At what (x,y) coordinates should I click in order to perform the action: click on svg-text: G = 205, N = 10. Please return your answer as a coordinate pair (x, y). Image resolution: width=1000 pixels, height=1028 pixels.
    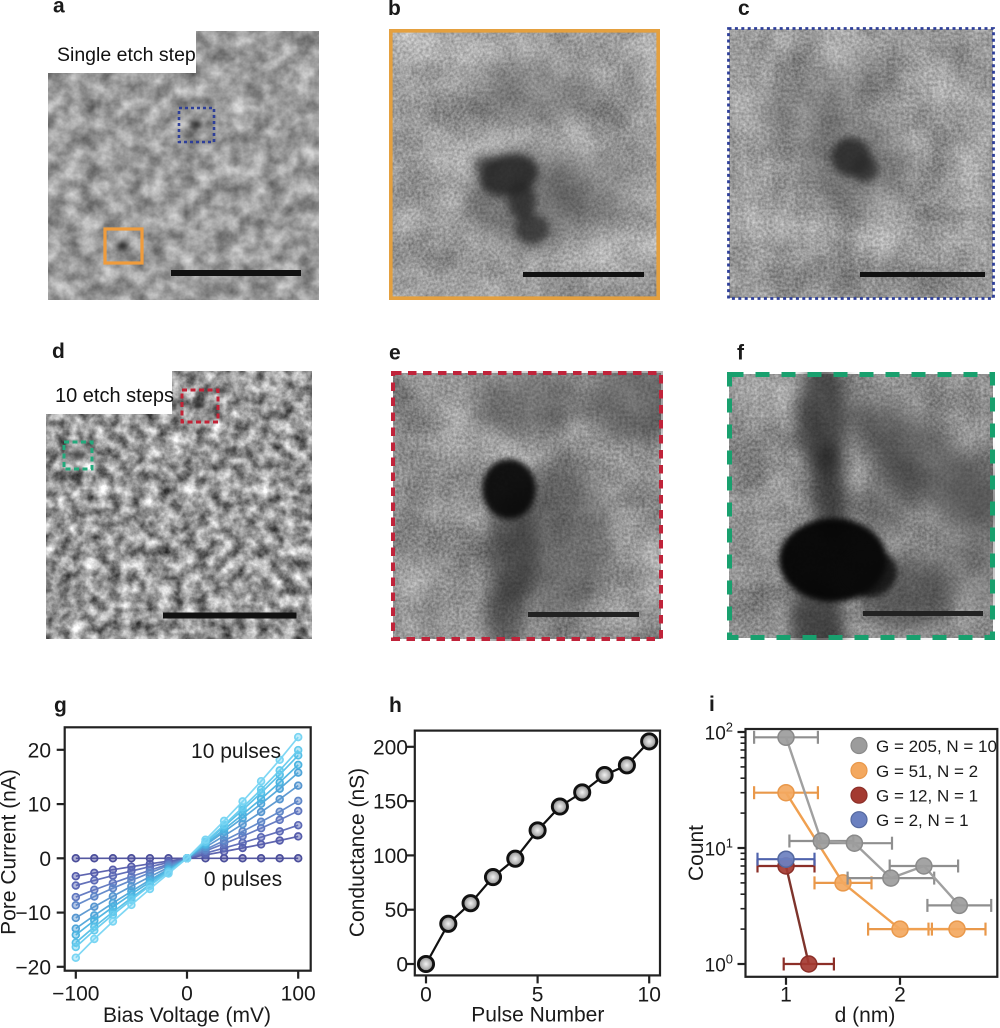
    Looking at the image, I should click on (936, 746).